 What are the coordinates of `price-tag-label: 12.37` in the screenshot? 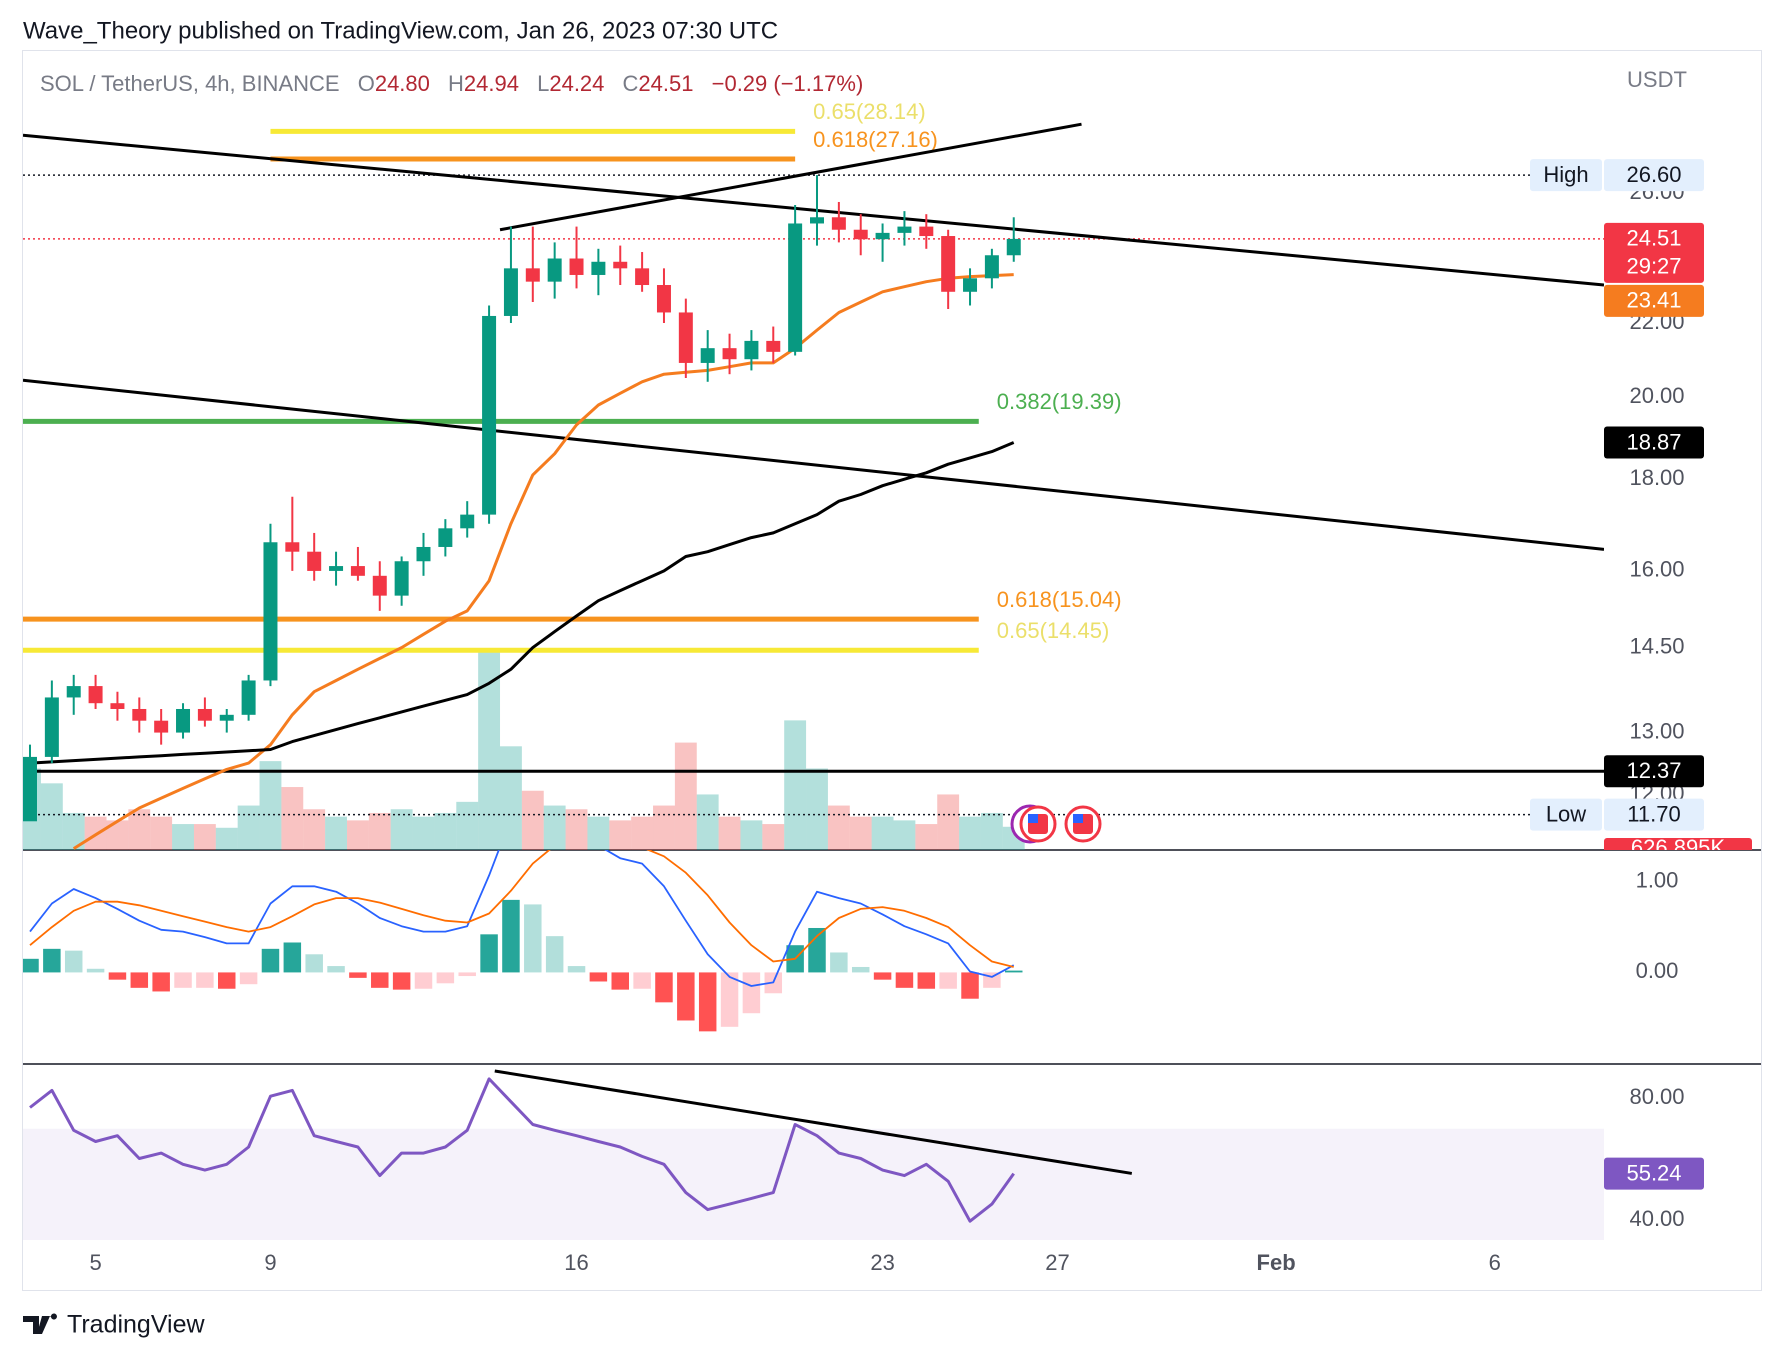 It's located at (1653, 770).